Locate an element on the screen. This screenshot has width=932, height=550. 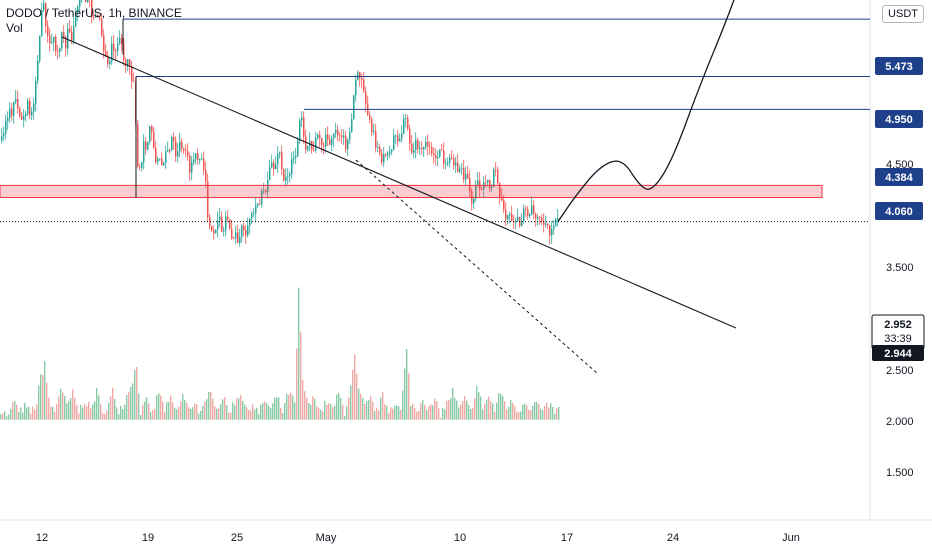
price-label-box is located at coordinates (899, 119).